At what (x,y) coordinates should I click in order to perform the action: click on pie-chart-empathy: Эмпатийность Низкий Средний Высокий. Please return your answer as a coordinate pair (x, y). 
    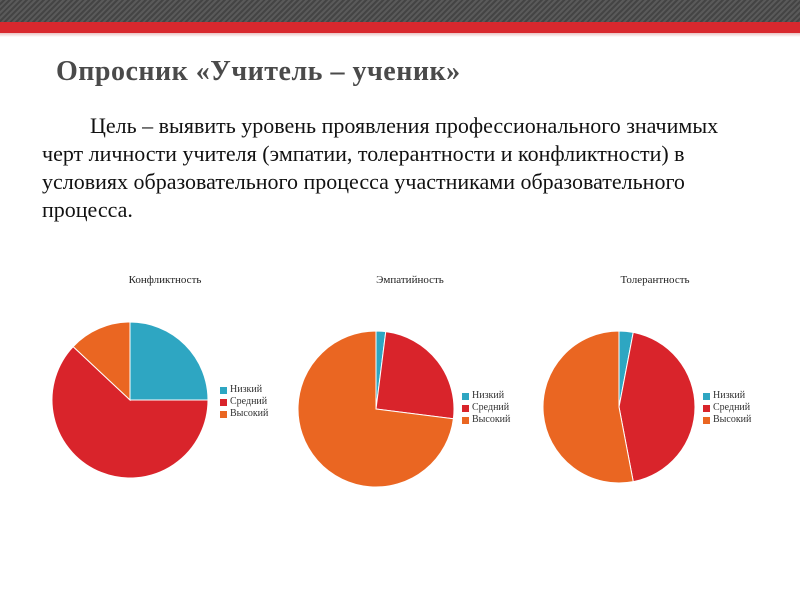
    Looking at the image, I should click on (415, 389).